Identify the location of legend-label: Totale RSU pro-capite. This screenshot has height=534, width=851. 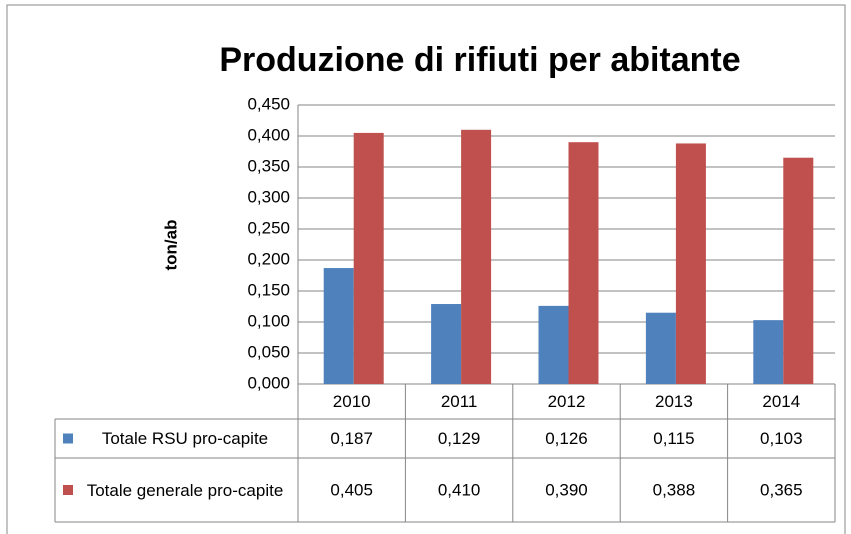
(185, 438).